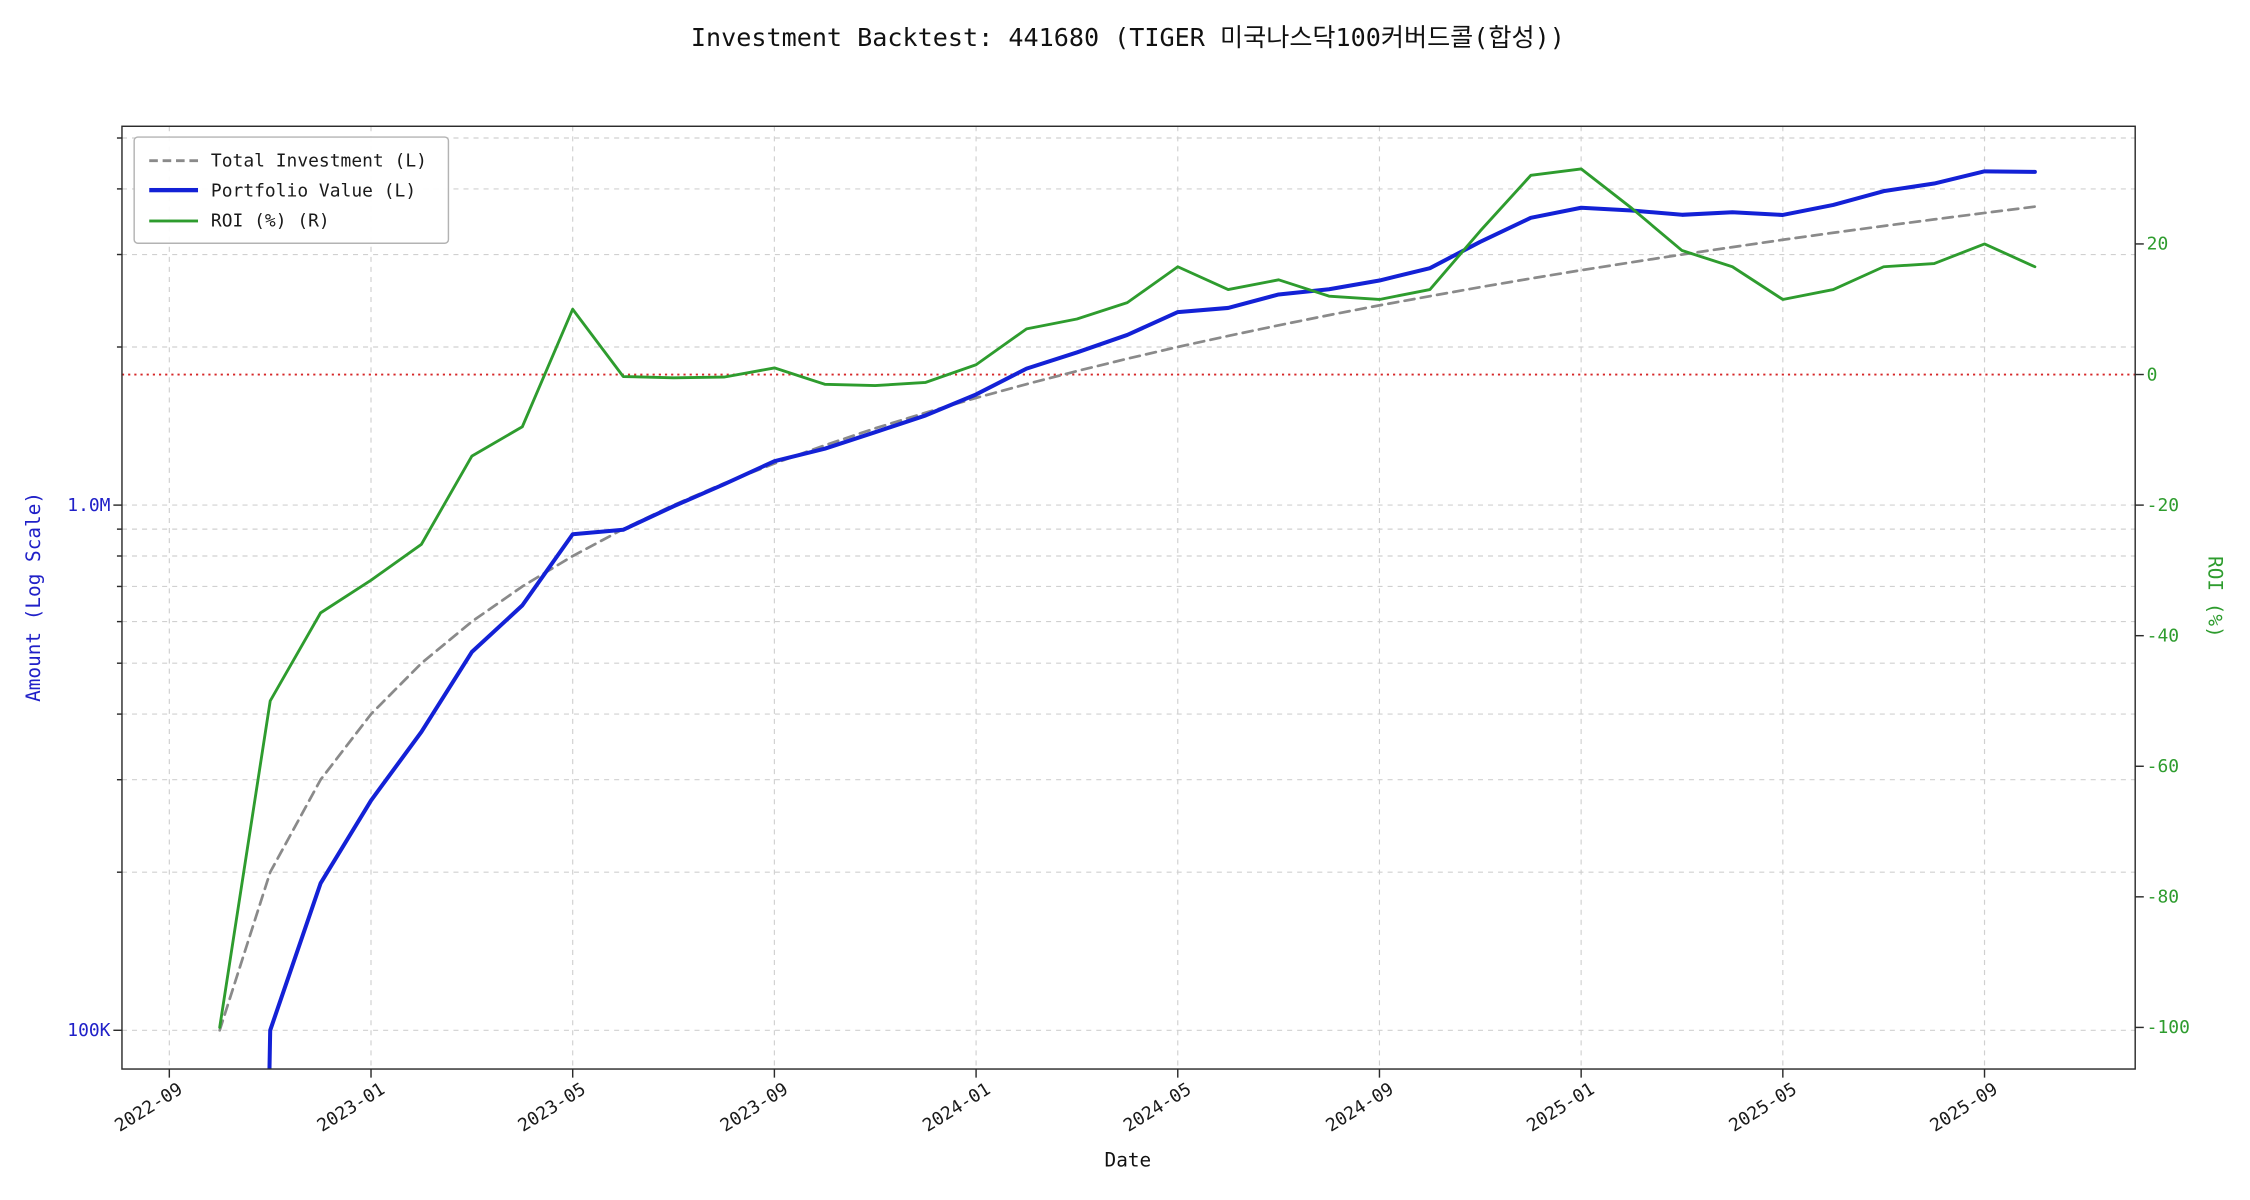  Describe the element at coordinates (2163, 504) in the screenshot. I see `right-tick-label: -20` at that location.